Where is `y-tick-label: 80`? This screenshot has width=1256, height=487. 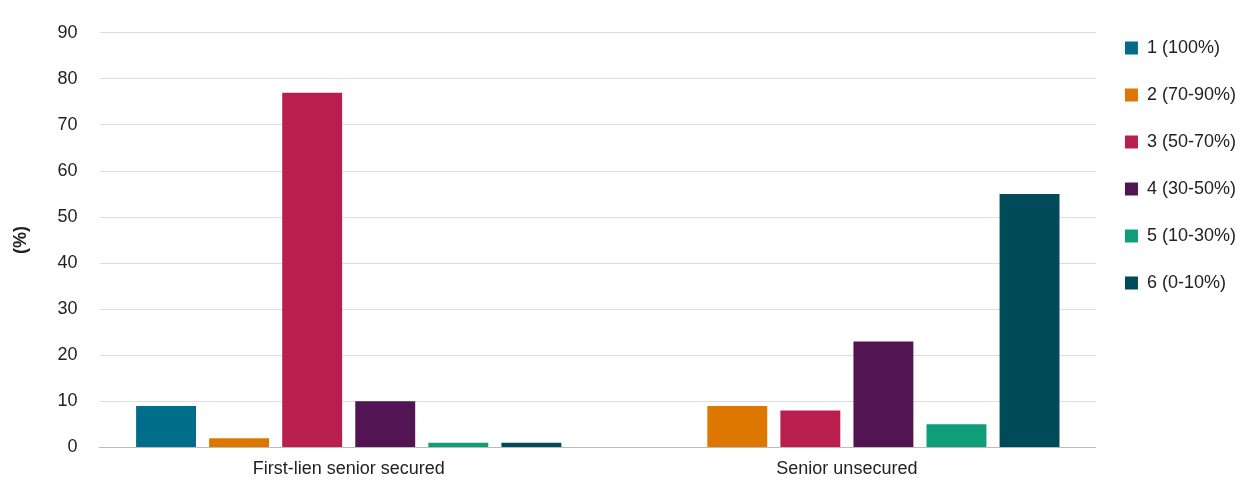
y-tick-label: 80 is located at coordinates (67, 77).